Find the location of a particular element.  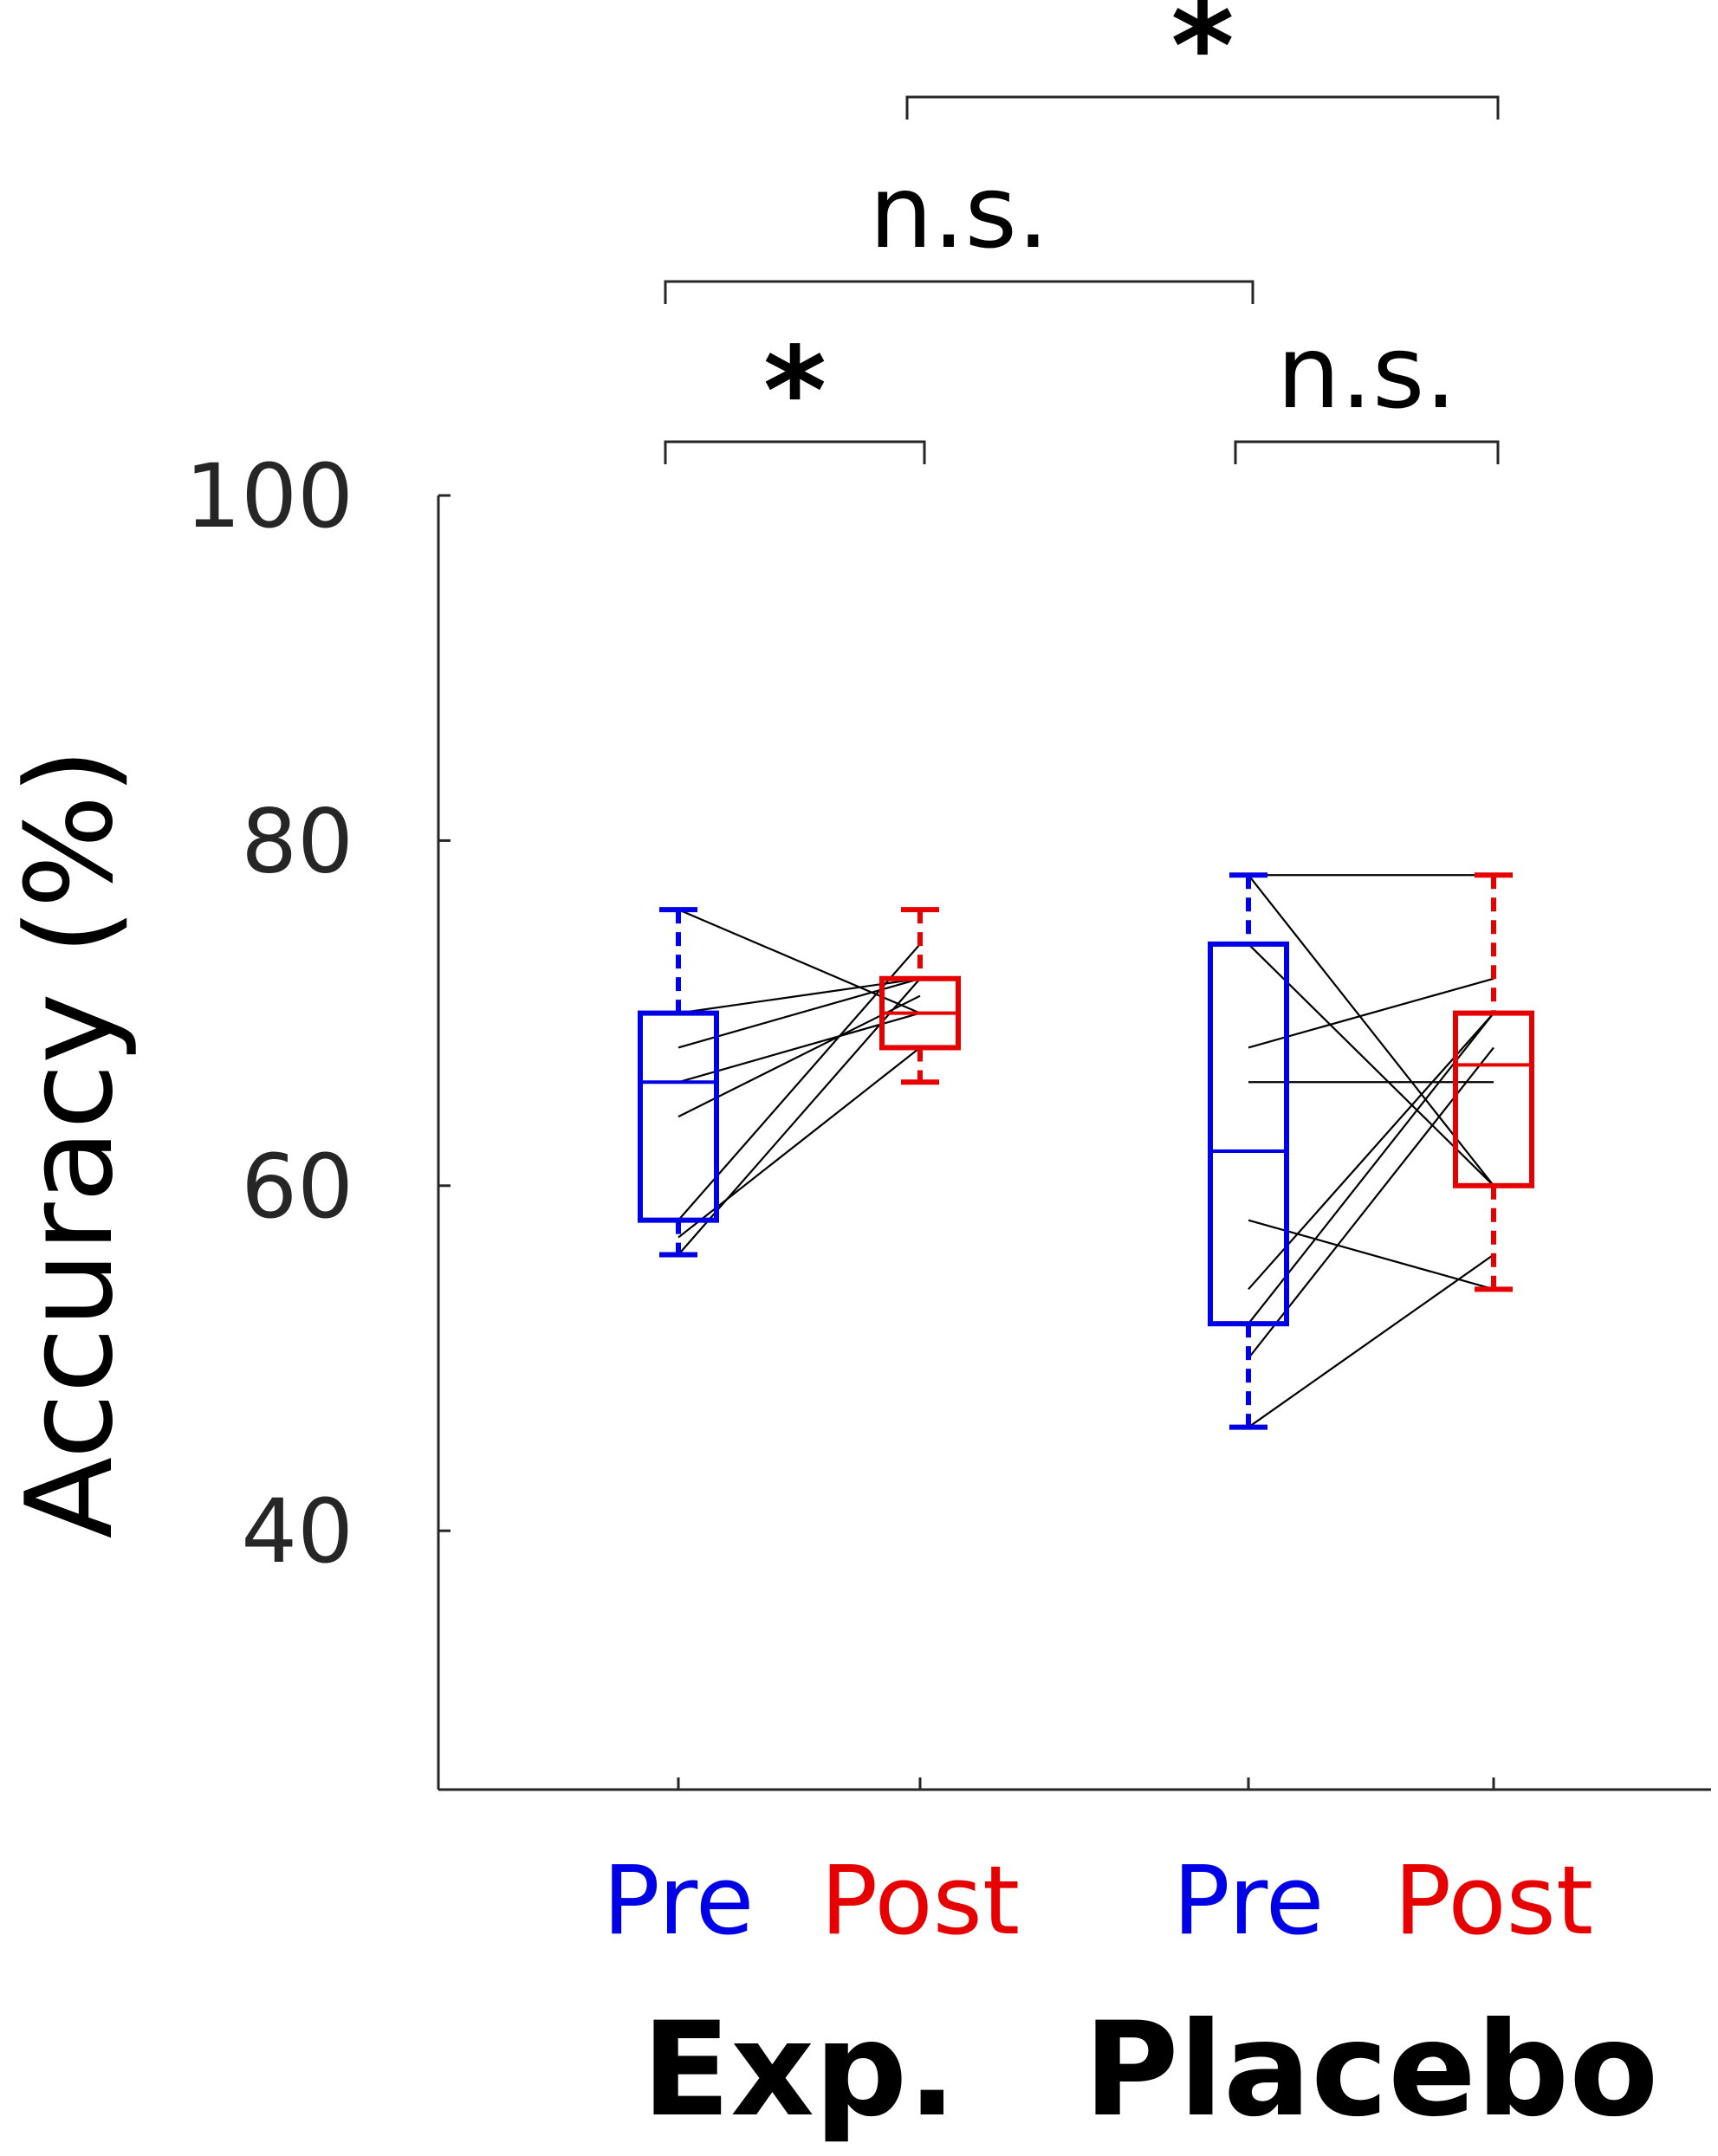

significance-layer: * n.s. n.s. * is located at coordinates (1082, 232).